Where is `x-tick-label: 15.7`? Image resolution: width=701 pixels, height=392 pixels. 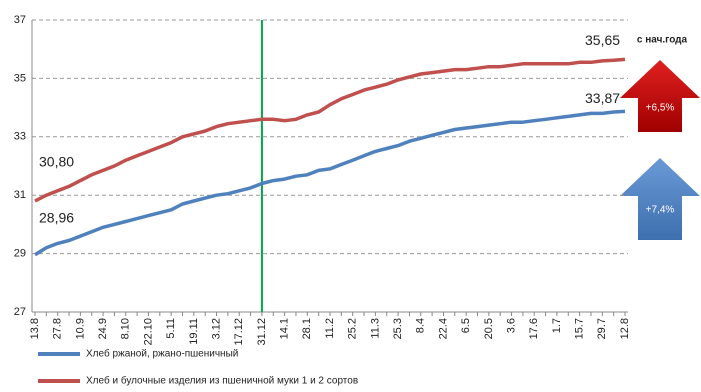 x-tick-label: 15.7 is located at coordinates (580, 328).